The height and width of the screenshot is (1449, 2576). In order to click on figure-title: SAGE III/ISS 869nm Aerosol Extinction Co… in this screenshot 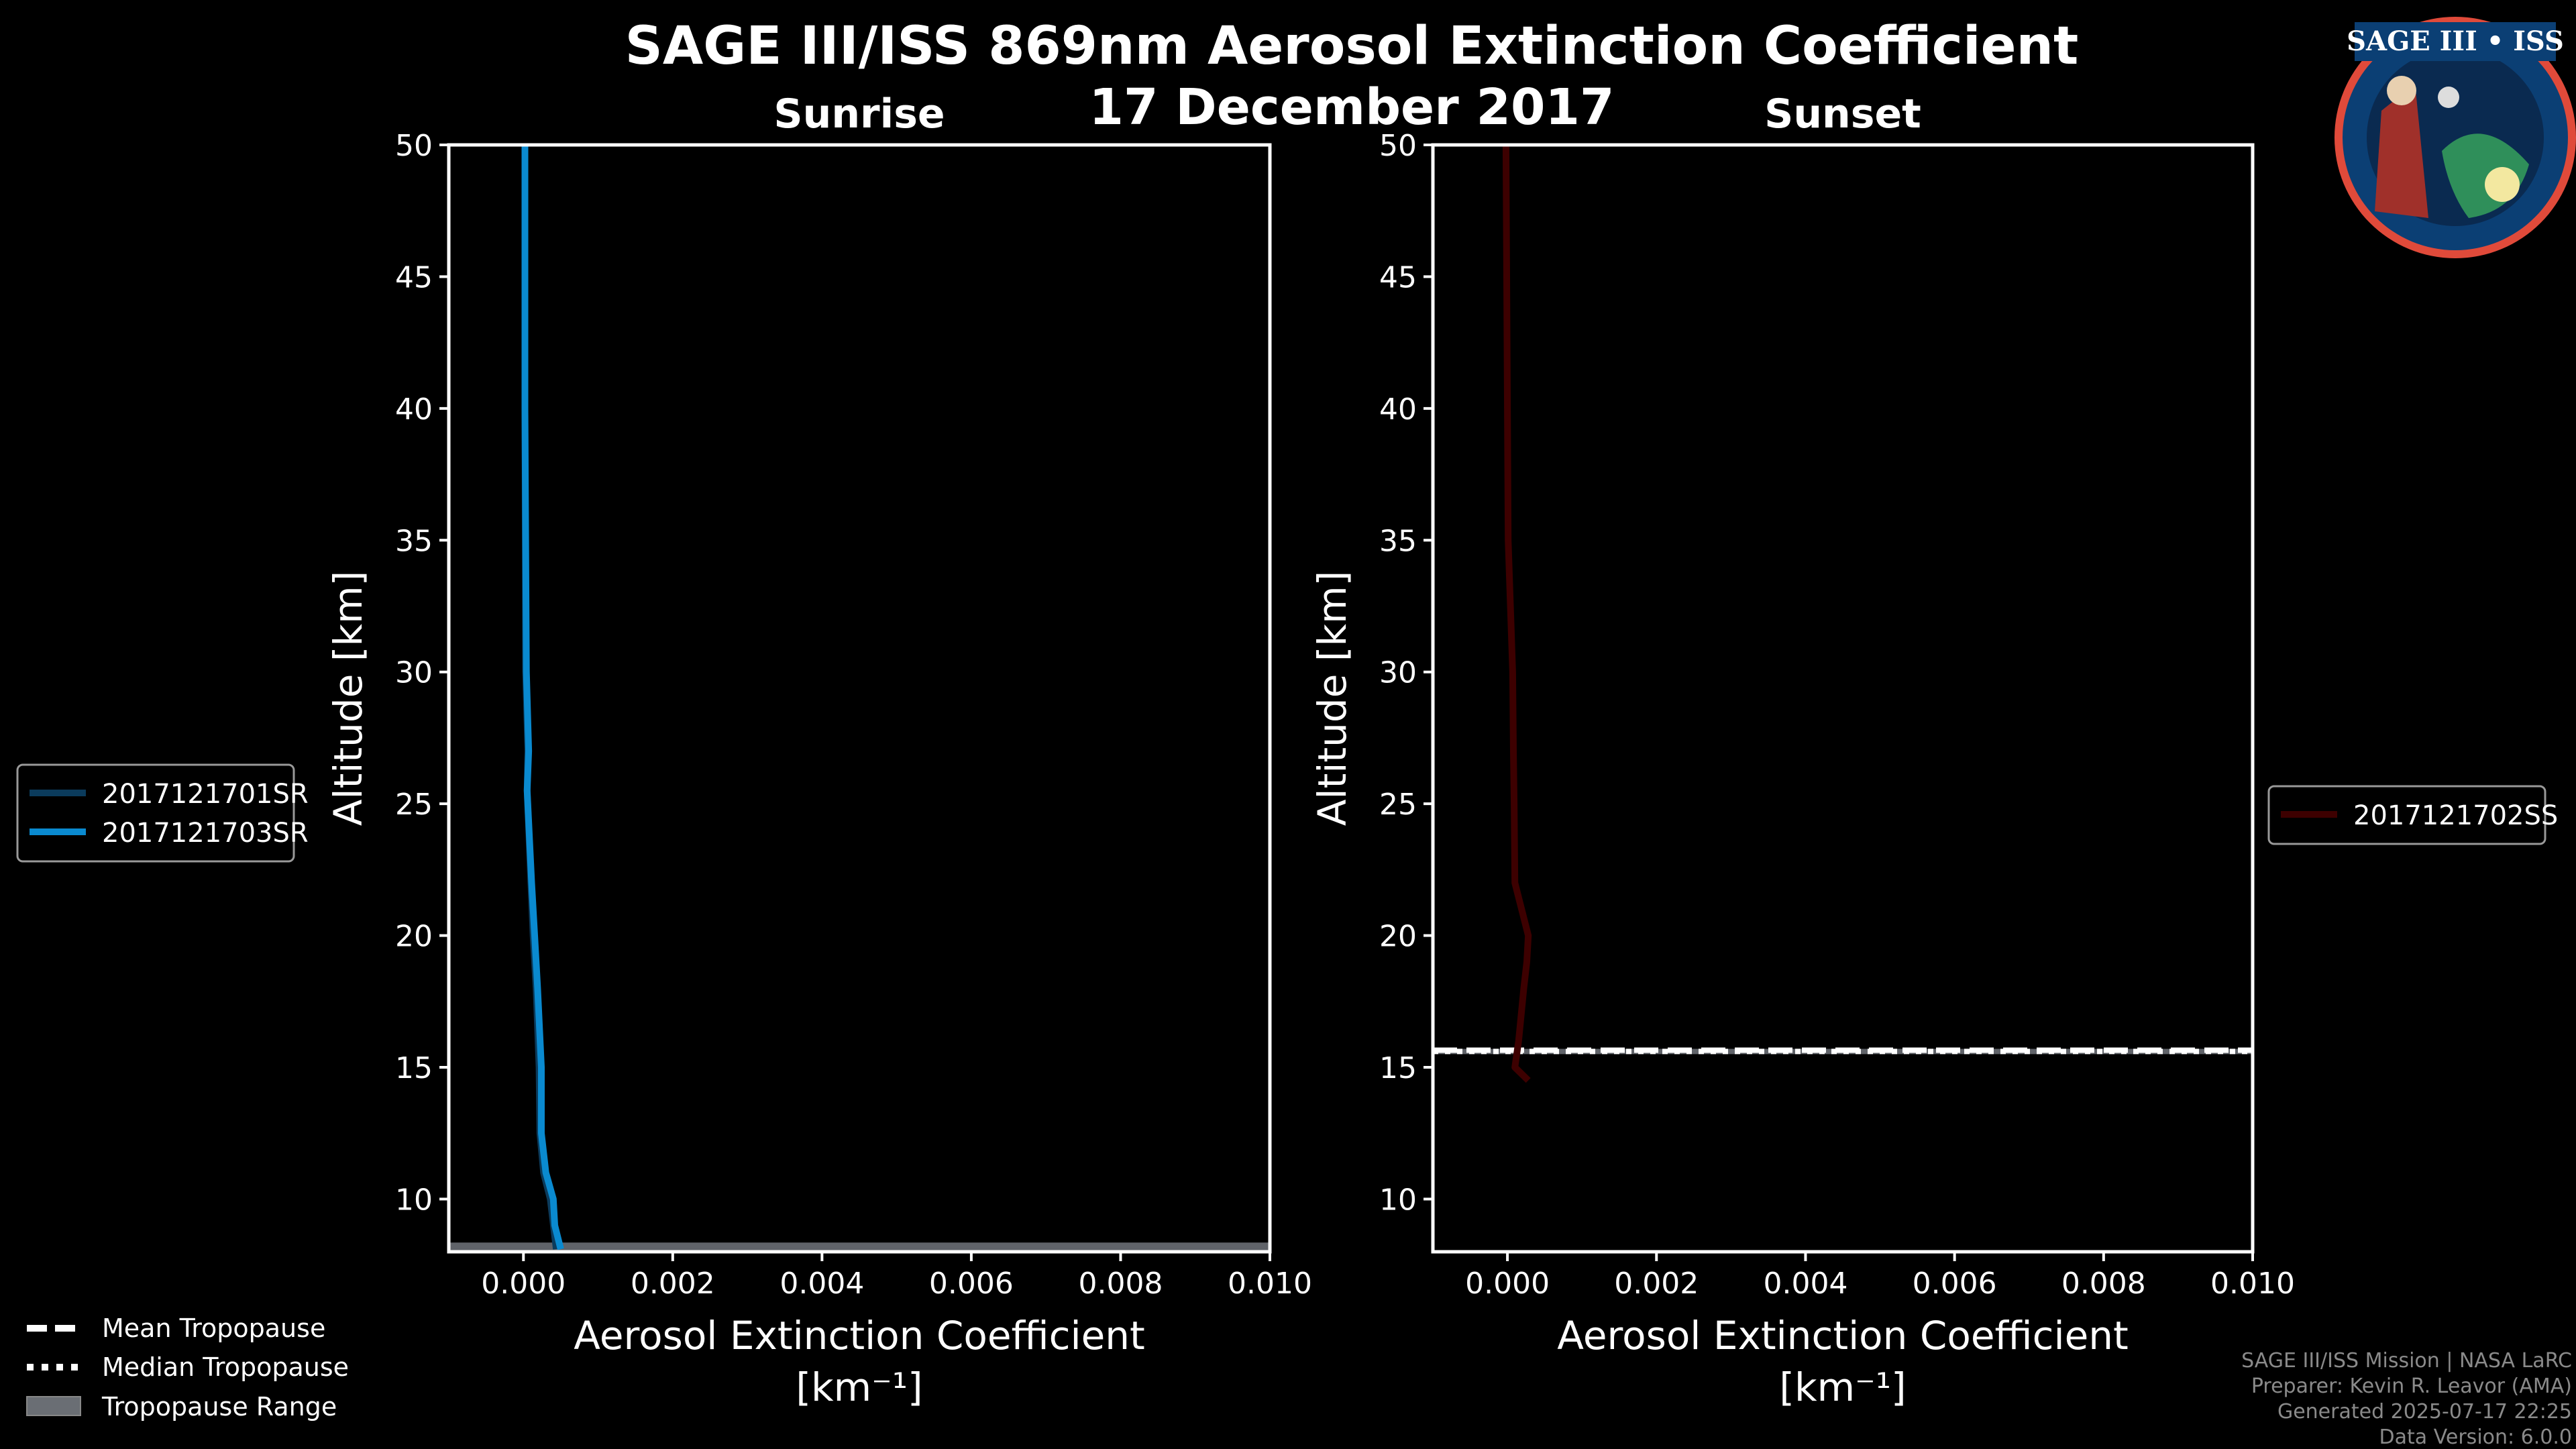, I will do `click(1352, 46)`.